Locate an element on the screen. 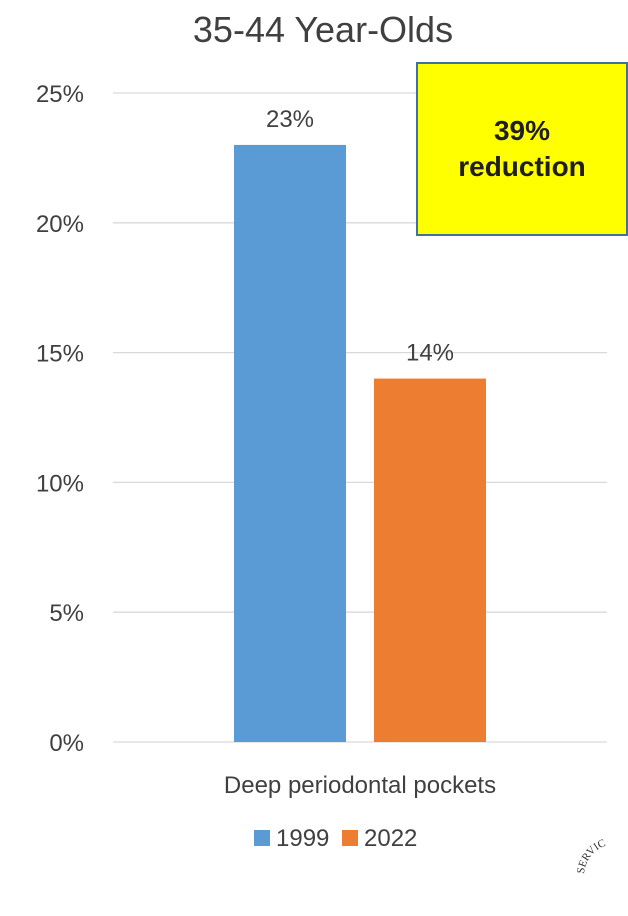 This screenshot has height=916, width=628. legend-swatch-1999 is located at coordinates (262, 838).